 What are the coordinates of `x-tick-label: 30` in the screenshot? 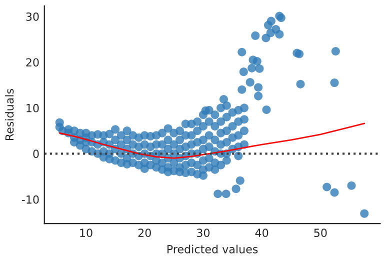 It's located at (203, 233).